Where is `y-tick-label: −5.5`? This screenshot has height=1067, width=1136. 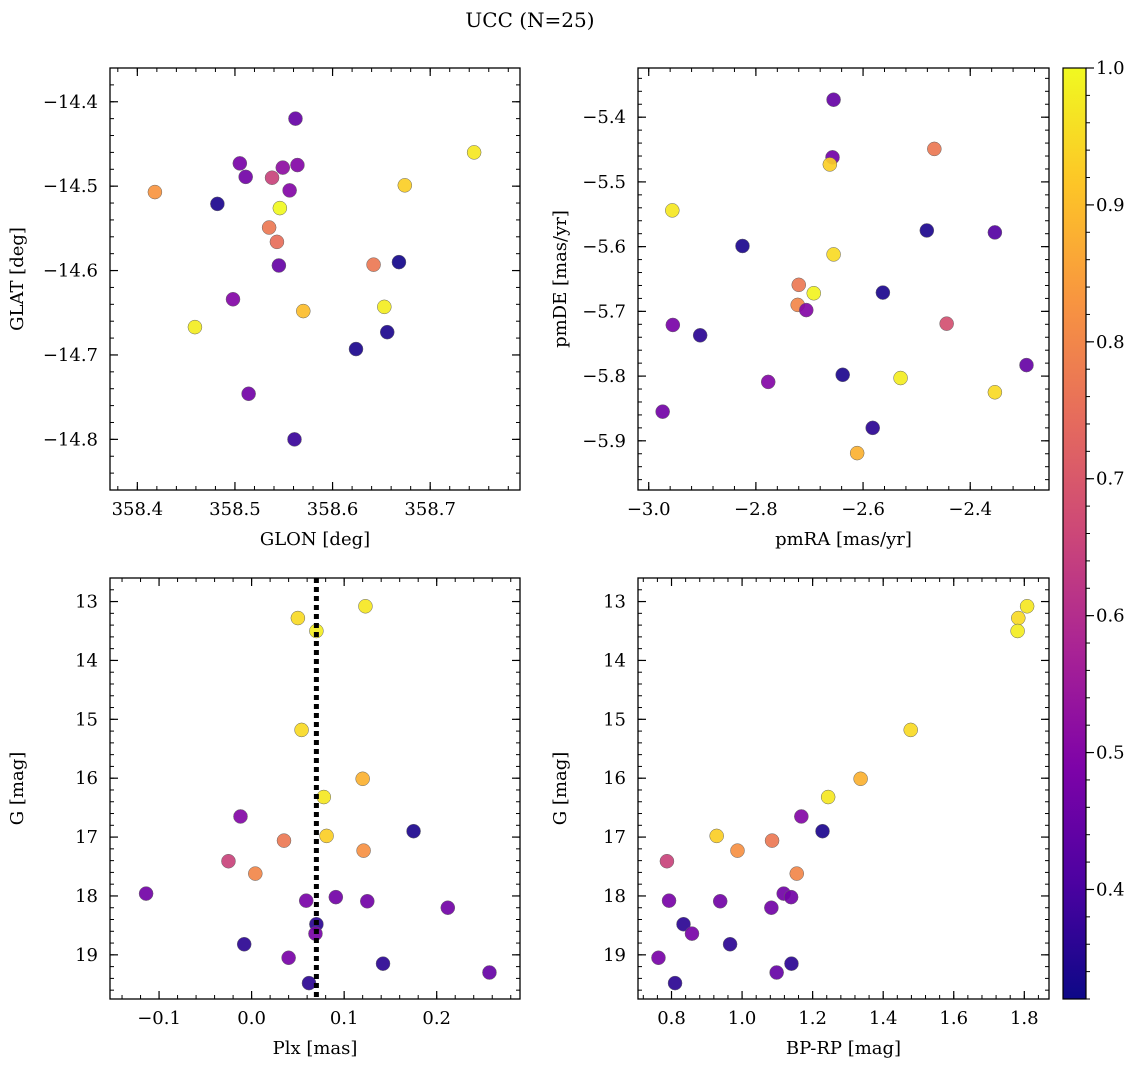
y-tick-label: −5.5 is located at coordinates (604, 182).